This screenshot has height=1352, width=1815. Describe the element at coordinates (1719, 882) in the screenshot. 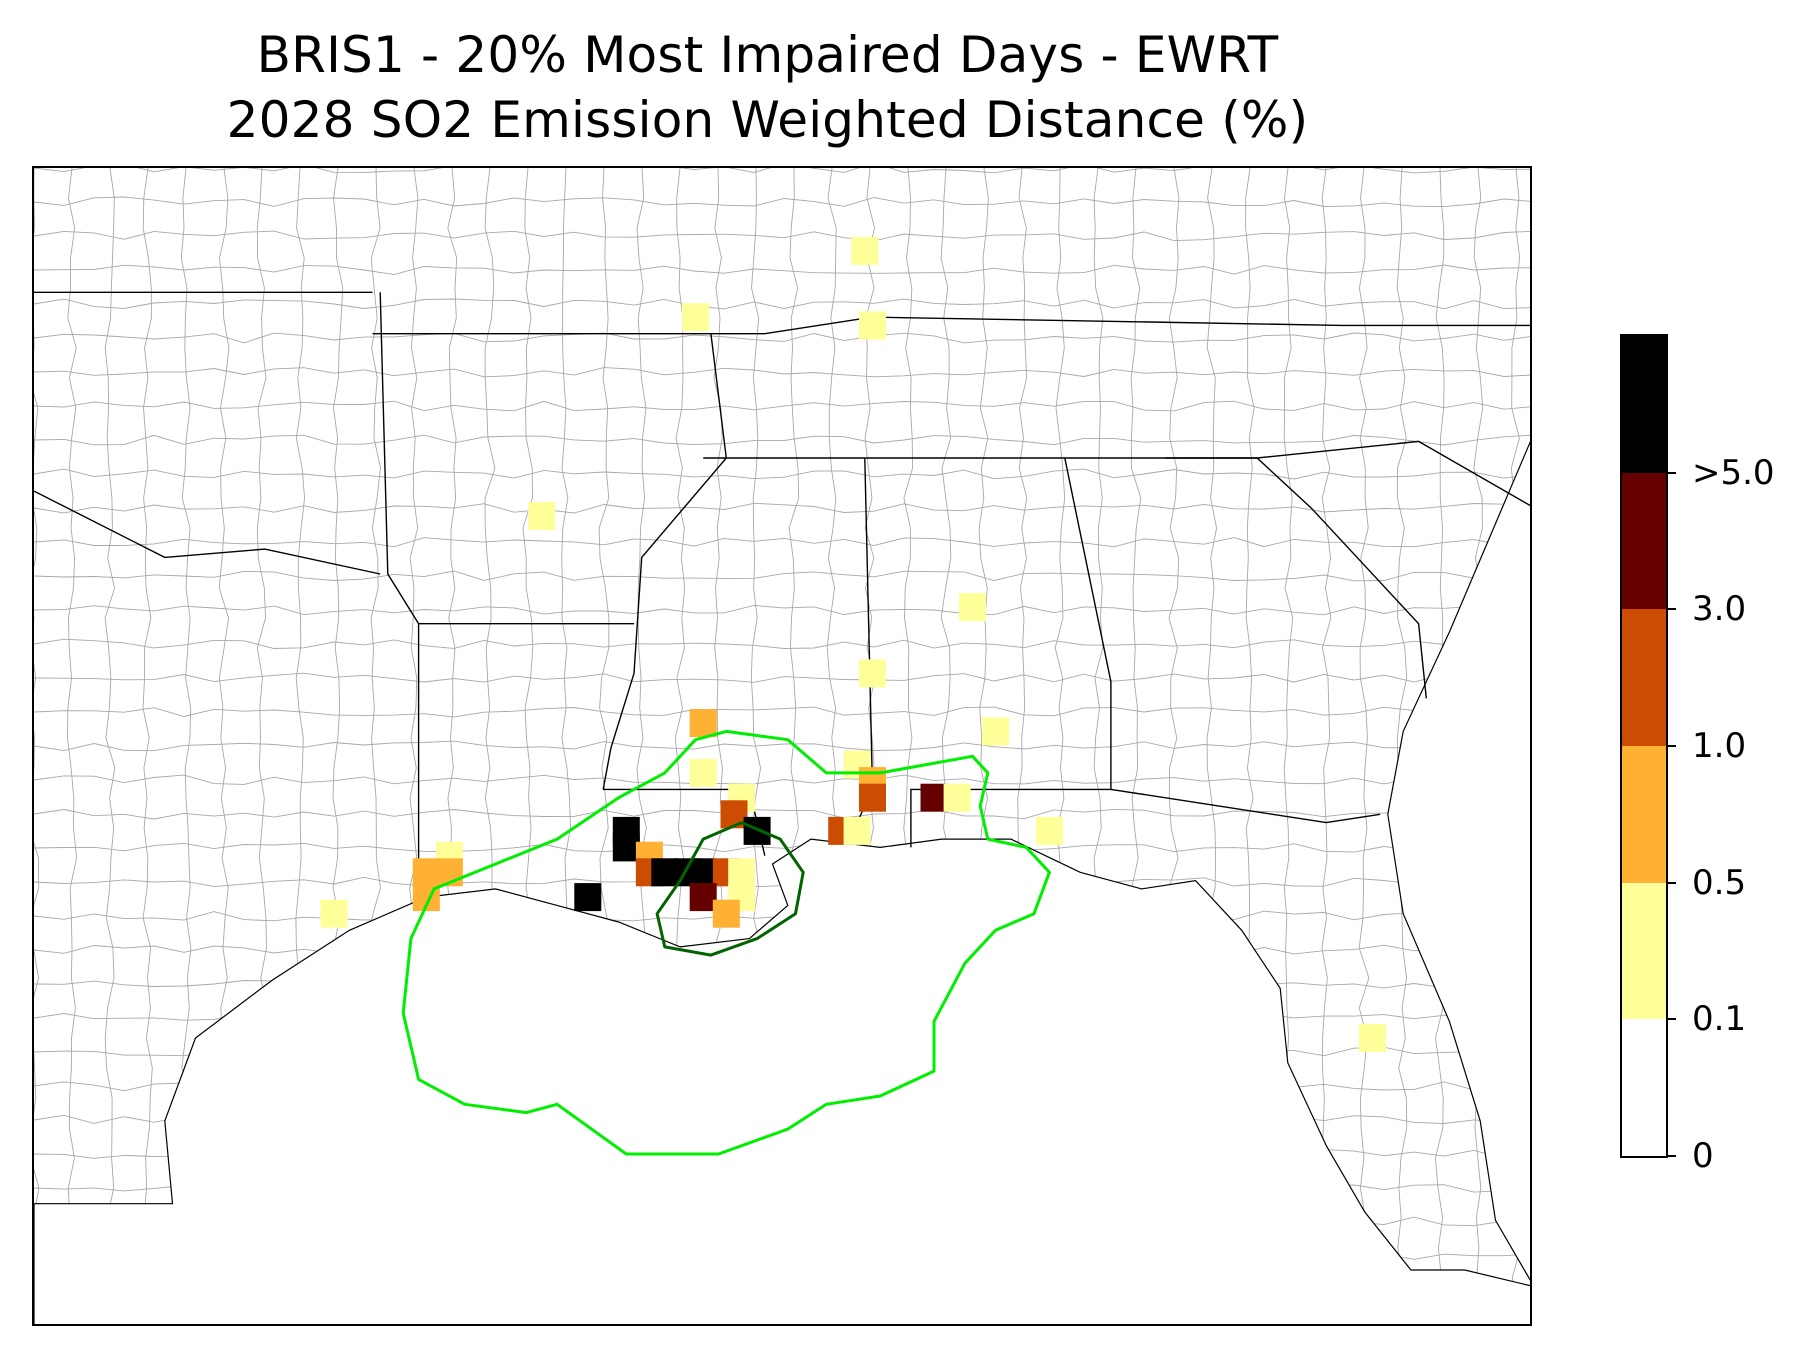

I see `colorbar-tick-label: 0.5` at that location.